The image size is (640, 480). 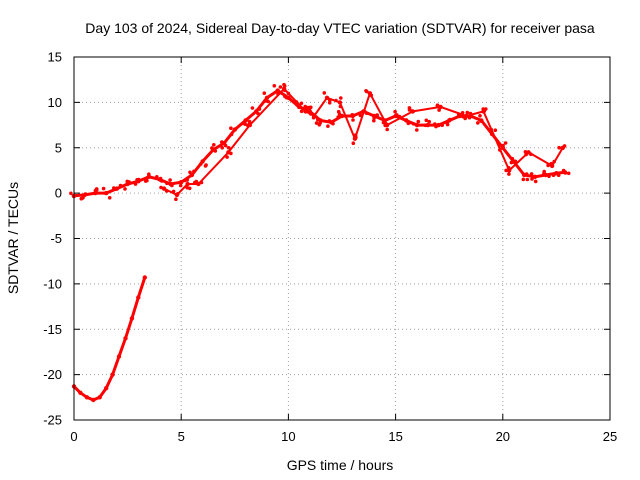 I want to click on y-tick-label: -20, so click(x=52, y=374).